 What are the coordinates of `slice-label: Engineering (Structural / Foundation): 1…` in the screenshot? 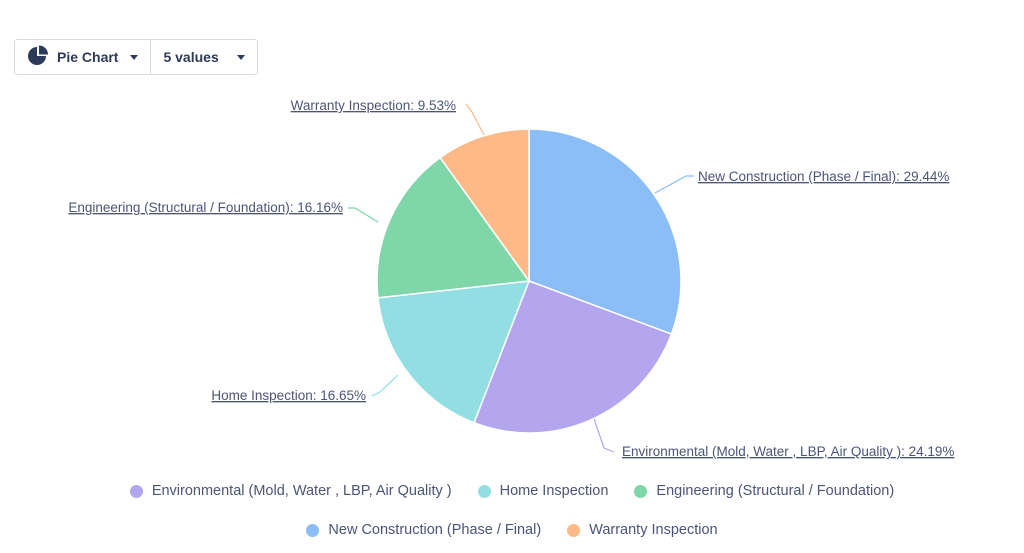 It's located at (205, 207).